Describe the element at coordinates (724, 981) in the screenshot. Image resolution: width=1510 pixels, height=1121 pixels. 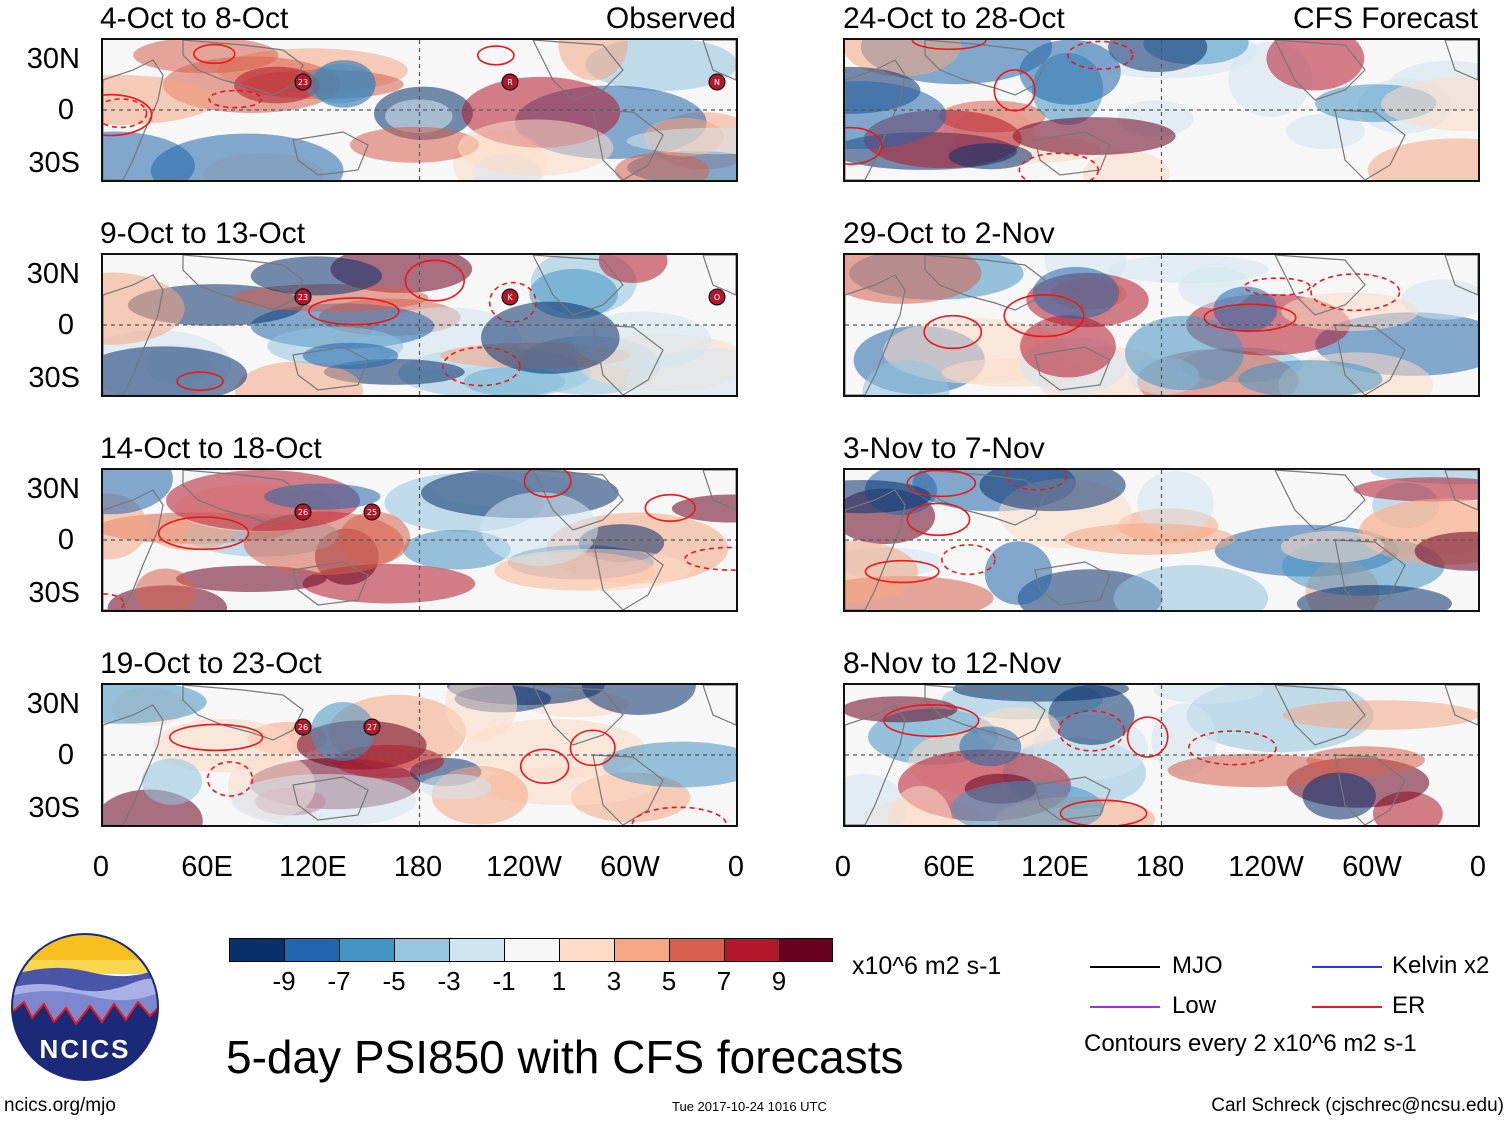
I see `colorbar-label: 7` at that location.